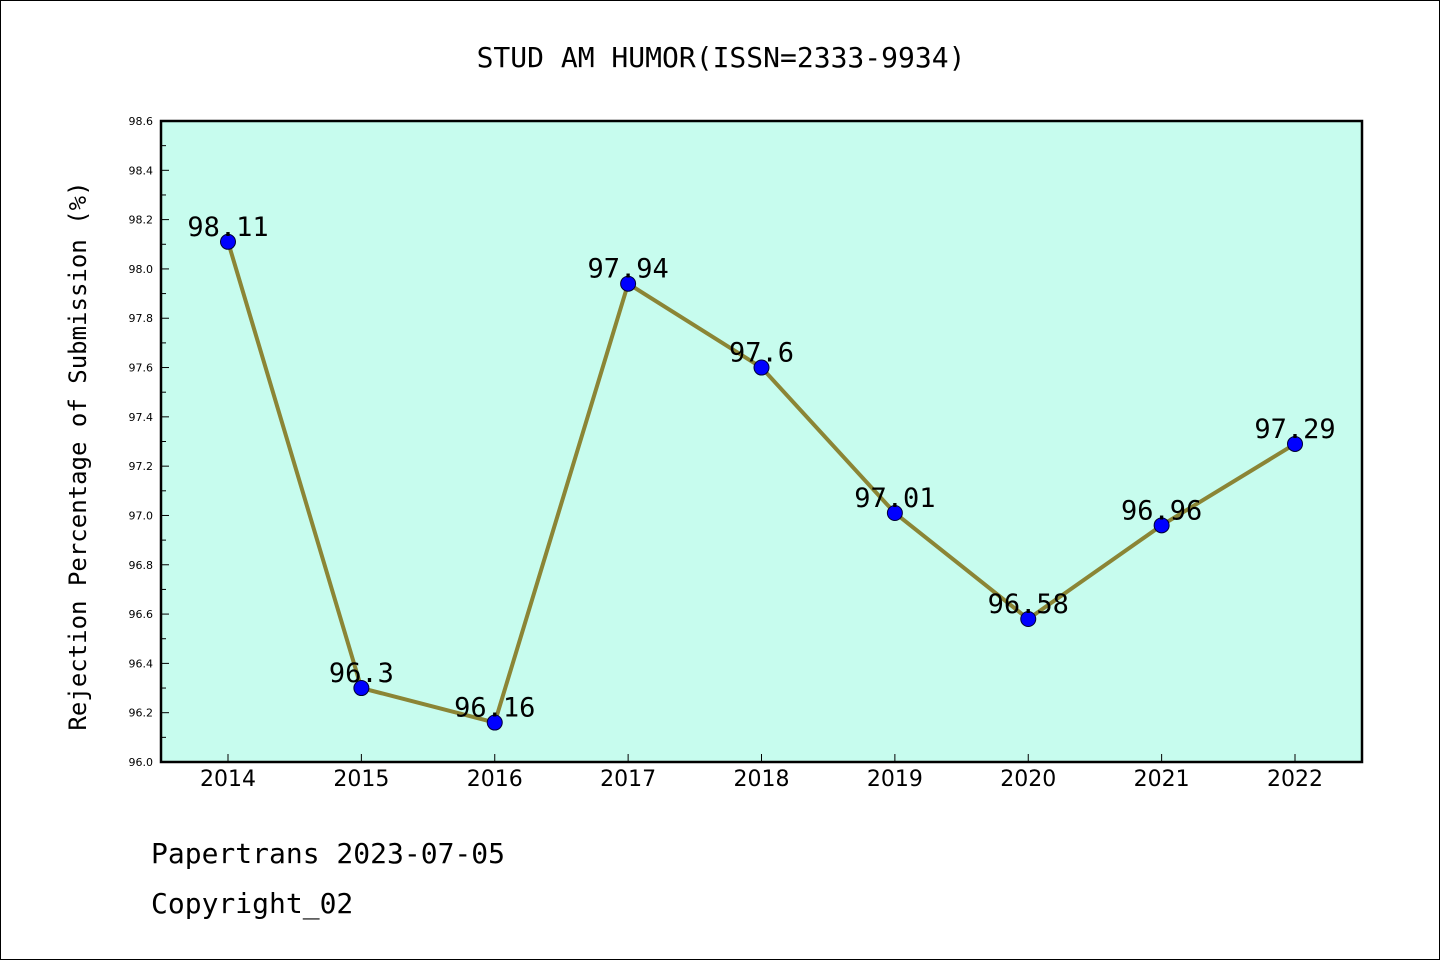 Image resolution: width=1440 pixels, height=961 pixels. I want to click on x-tick-label: 2017, so click(628, 779).